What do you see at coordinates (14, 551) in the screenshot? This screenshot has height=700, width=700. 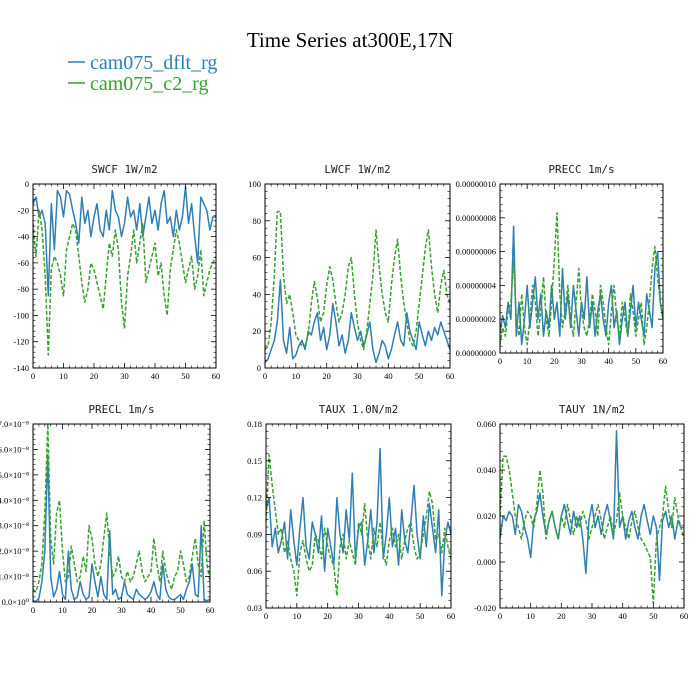 I see `y-tick-label: 2.0×10⁻⁸` at bounding box center [14, 551].